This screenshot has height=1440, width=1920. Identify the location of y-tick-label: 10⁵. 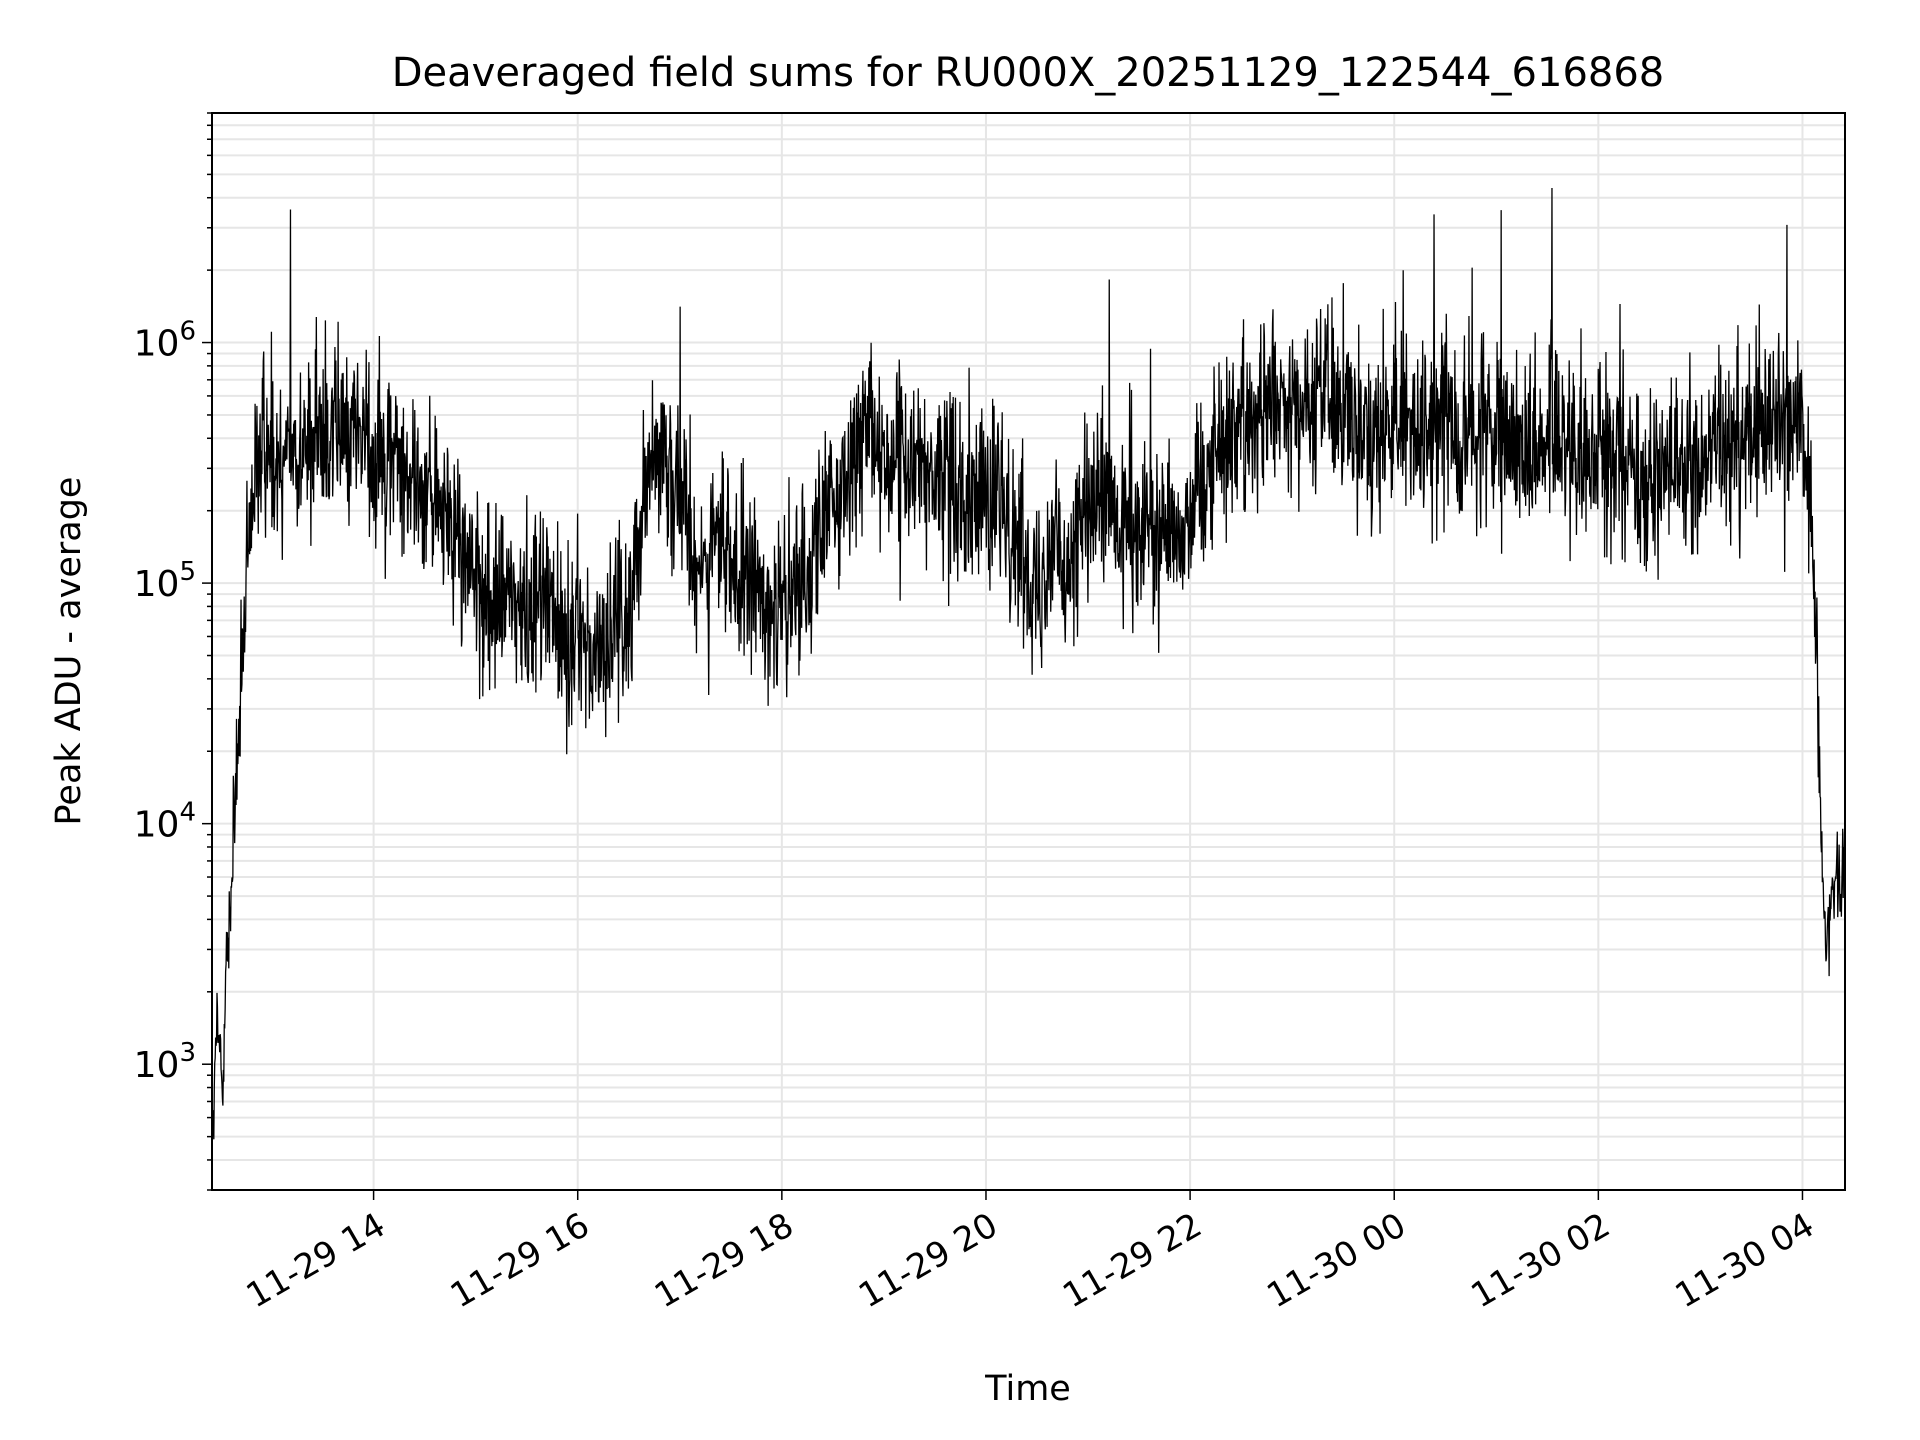
(165, 581).